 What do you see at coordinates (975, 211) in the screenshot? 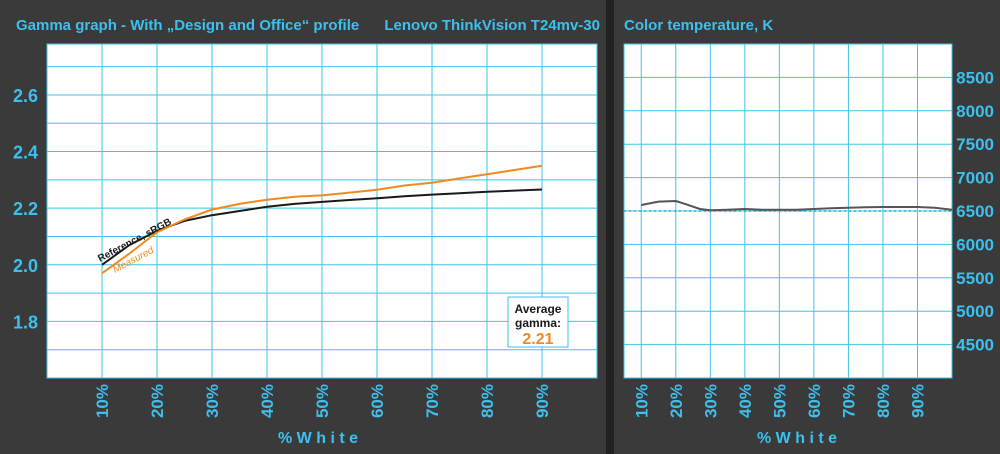
I see `color-temp-y-tick-label: 6500` at bounding box center [975, 211].